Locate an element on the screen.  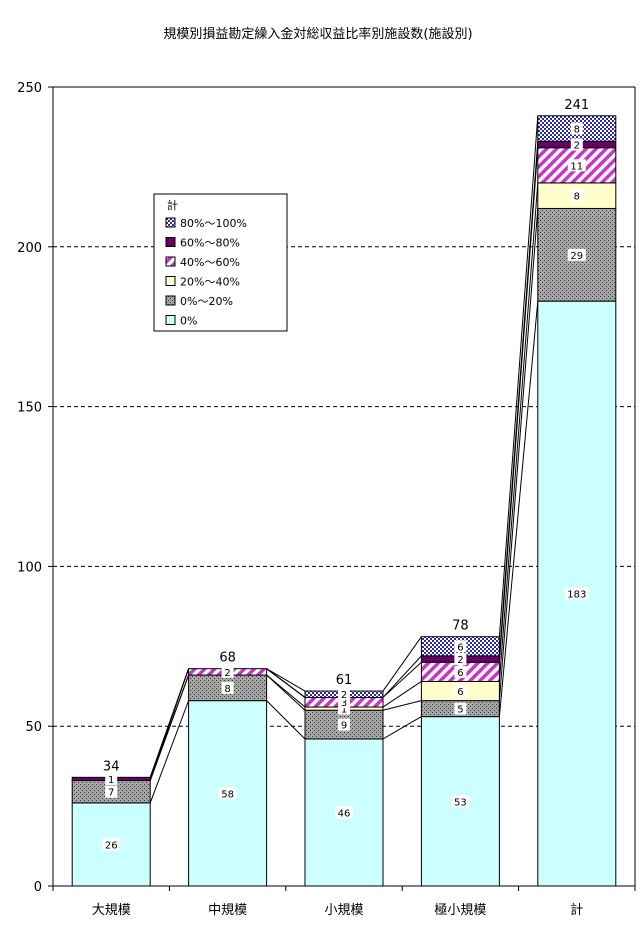
y-tick-label: 100 is located at coordinates (29, 567).